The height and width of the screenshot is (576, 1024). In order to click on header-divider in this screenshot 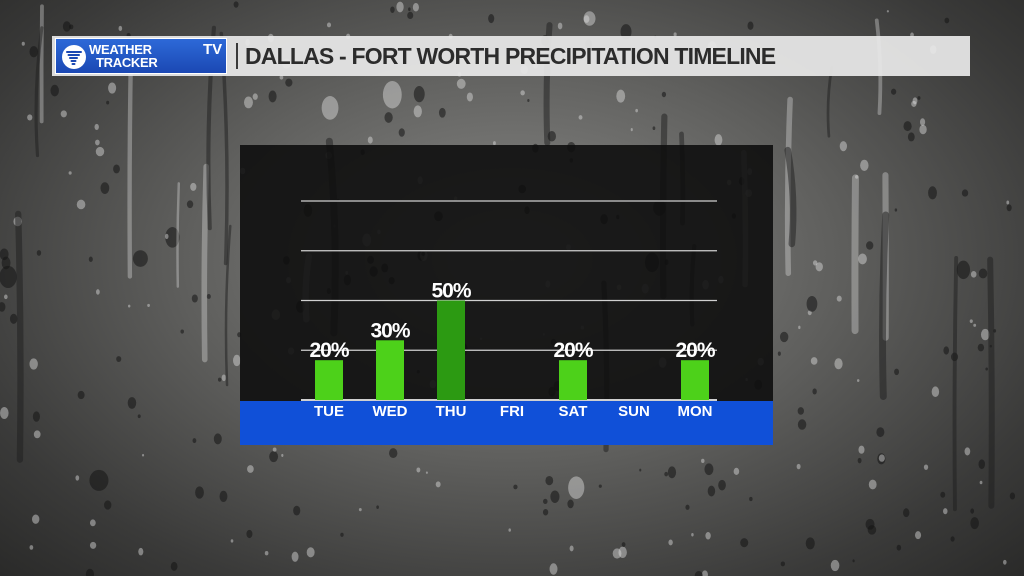, I will do `click(237, 56)`.